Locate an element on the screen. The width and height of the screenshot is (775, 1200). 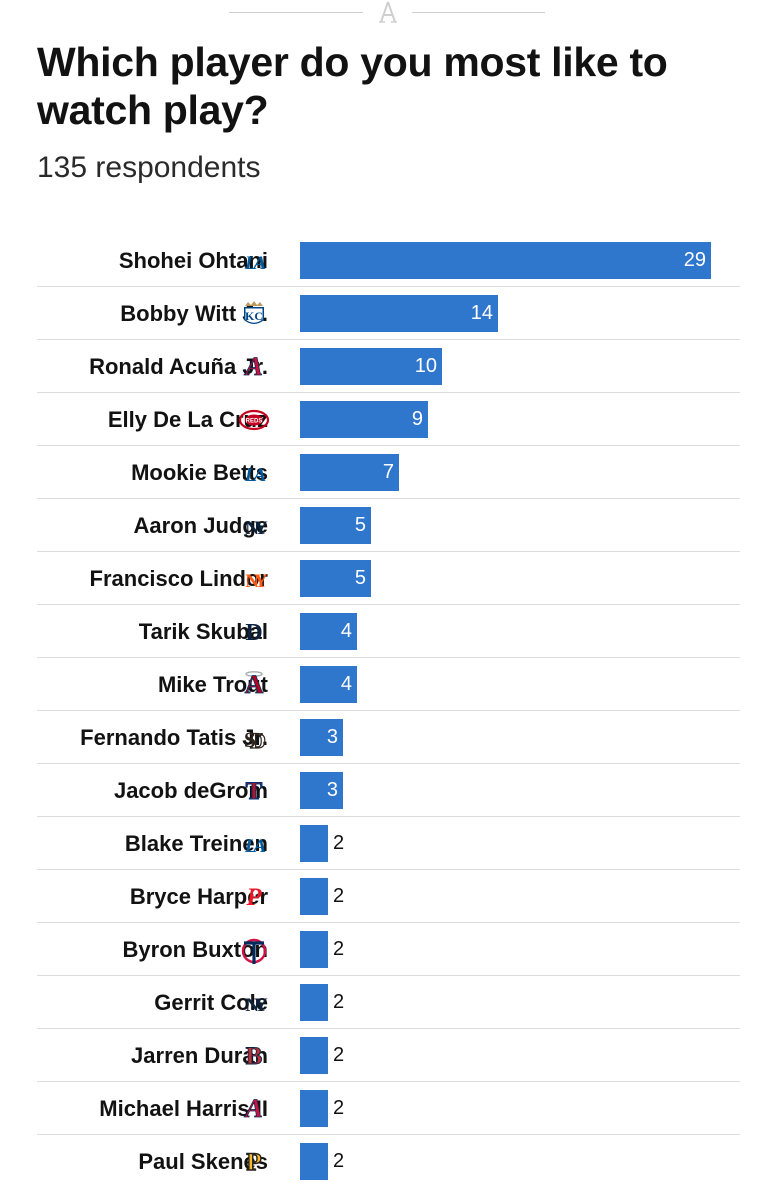
chart-row: Blake Treinen LA 2 is located at coordinates (388, 843).